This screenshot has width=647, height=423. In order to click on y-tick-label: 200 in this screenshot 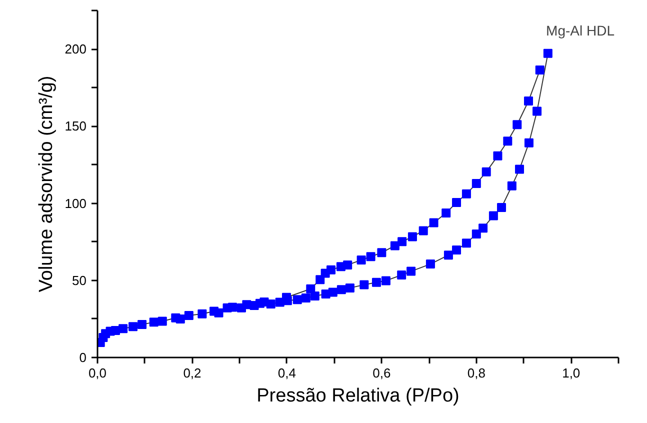, I will do `click(75, 49)`.